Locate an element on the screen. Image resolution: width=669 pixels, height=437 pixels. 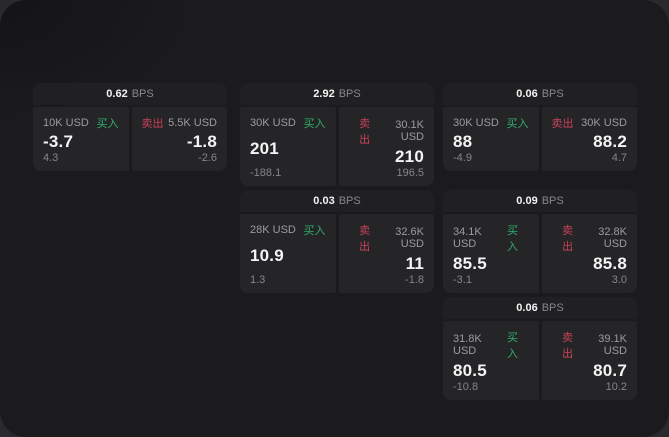
spread-header: 0.09 BPS is located at coordinates (540, 201).